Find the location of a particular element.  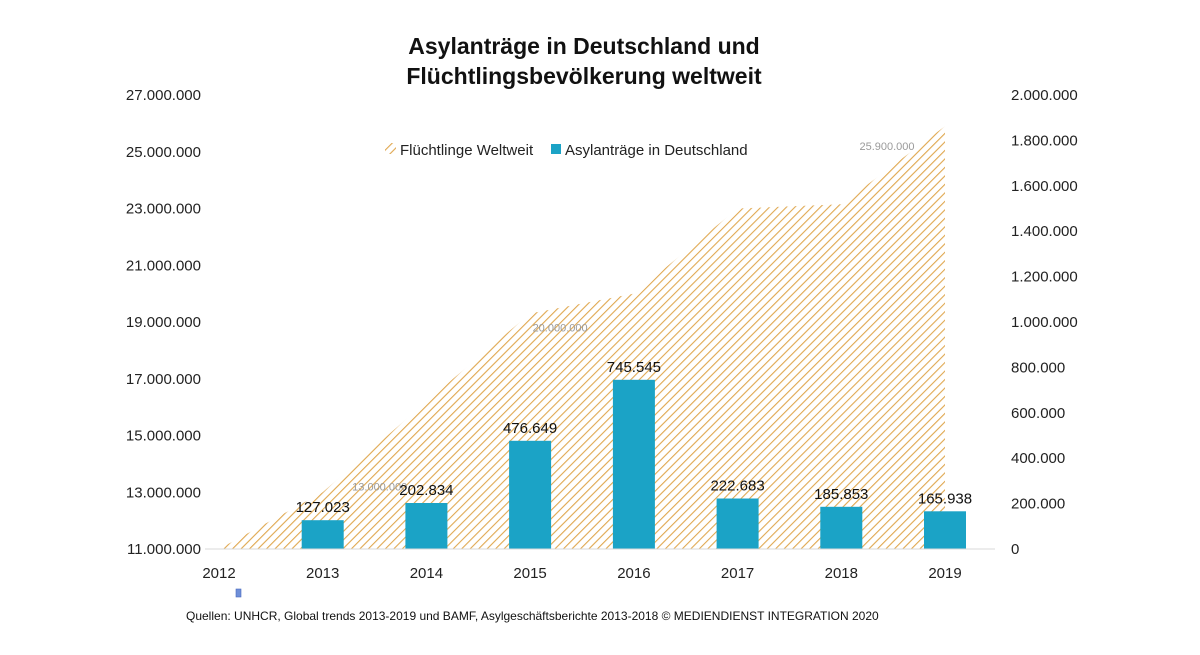

bar-label-2014: 202.834 is located at coordinates (426, 490).